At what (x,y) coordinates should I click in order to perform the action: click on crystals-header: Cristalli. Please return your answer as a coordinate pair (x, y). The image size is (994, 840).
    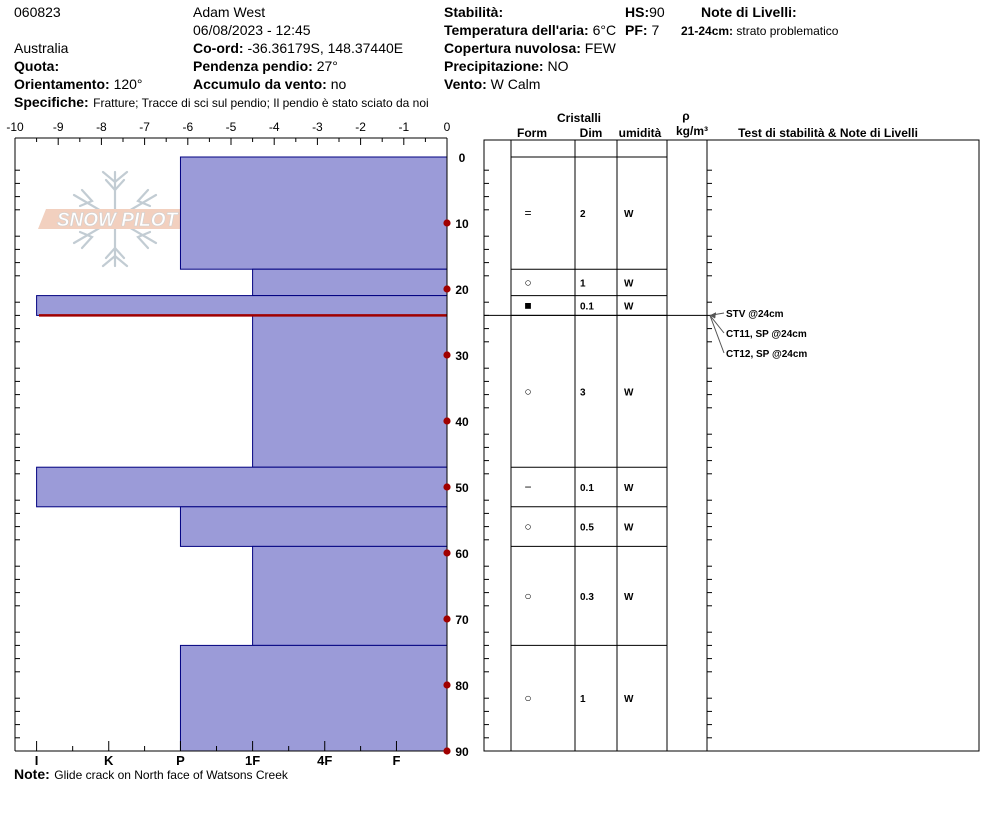
    Looking at the image, I should click on (579, 118).